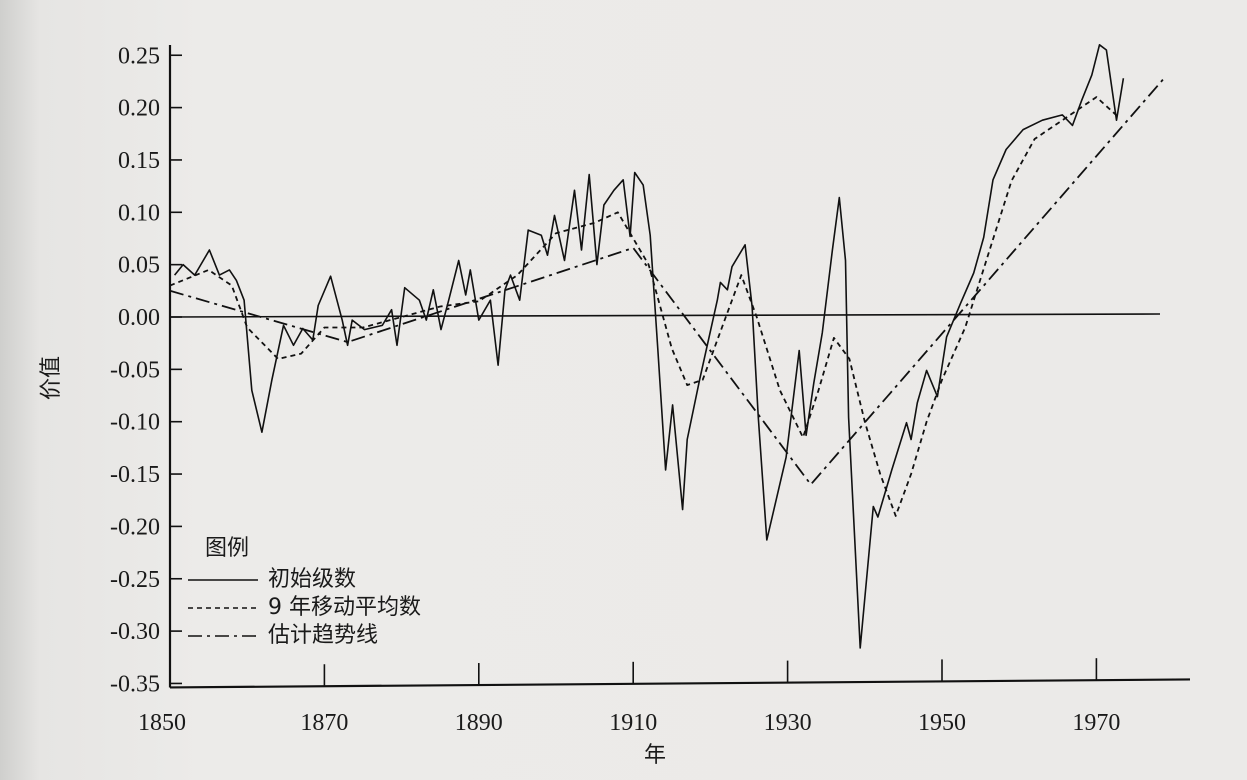  Describe the element at coordinates (139, 213) in the screenshot. I see `y-tick-label: 0.10` at that location.